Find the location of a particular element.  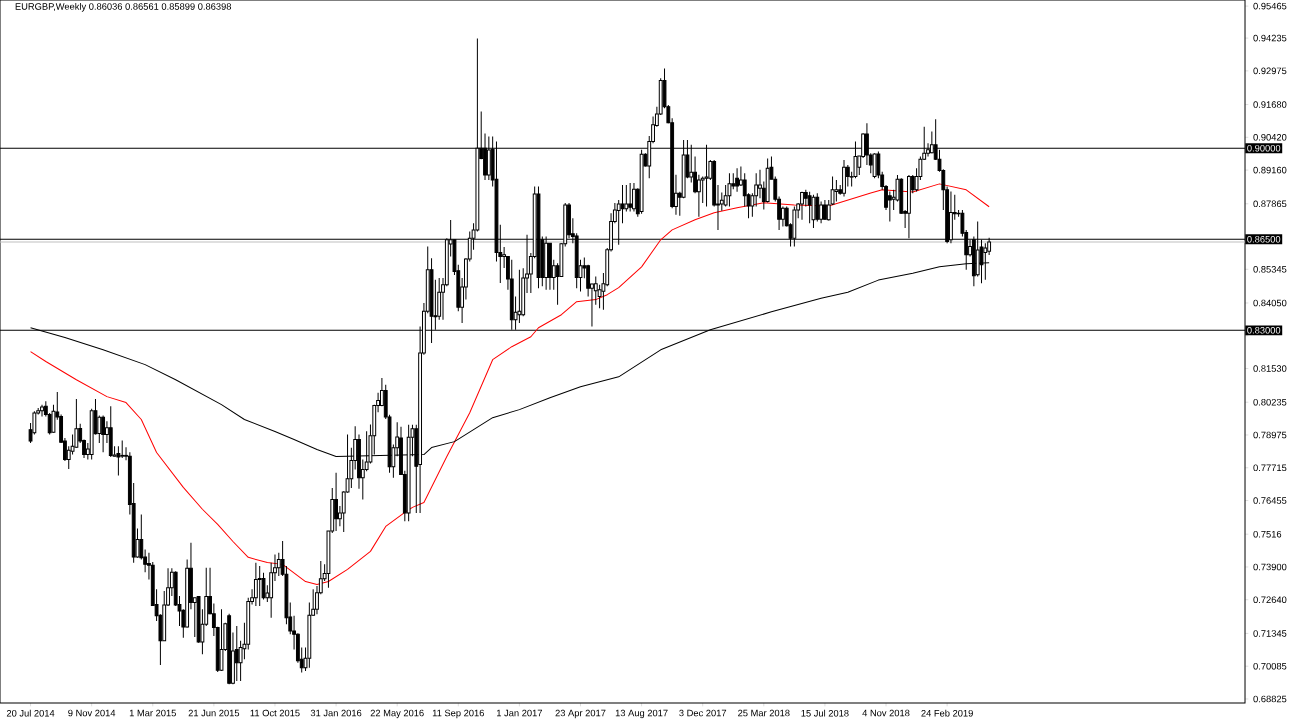

x-tick-label: 1 Jan 2017 is located at coordinates (520, 713).